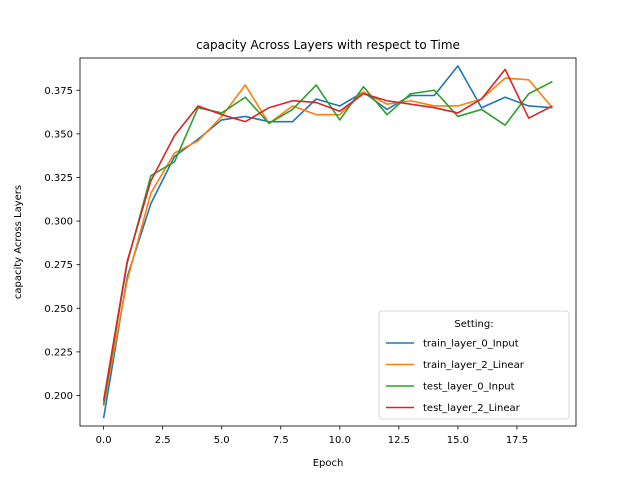  Describe the element at coordinates (472, 408) in the screenshot. I see `legend-label: test_layer_2_Linear` at that location.